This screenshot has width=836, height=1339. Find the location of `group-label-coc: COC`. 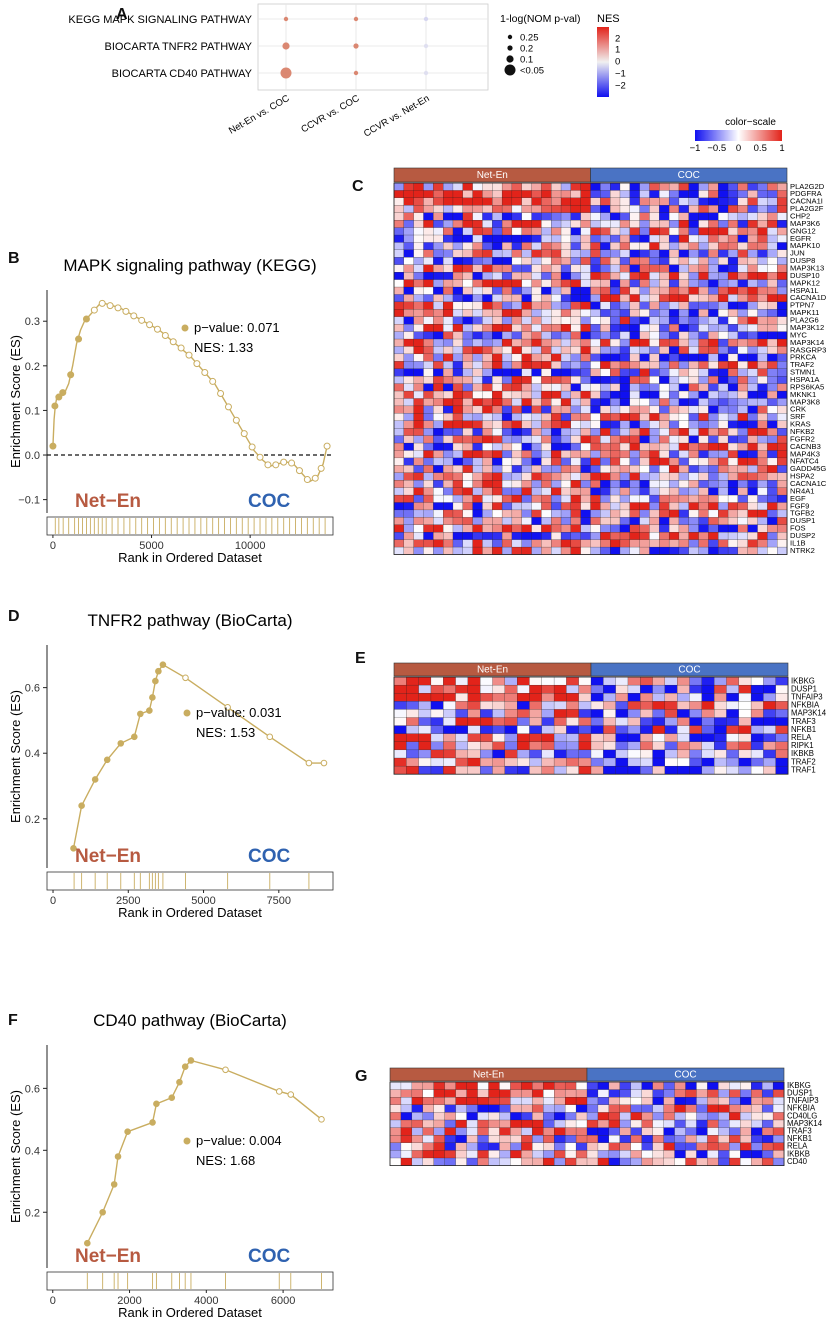

group-label-coc: COC is located at coordinates (689, 670).